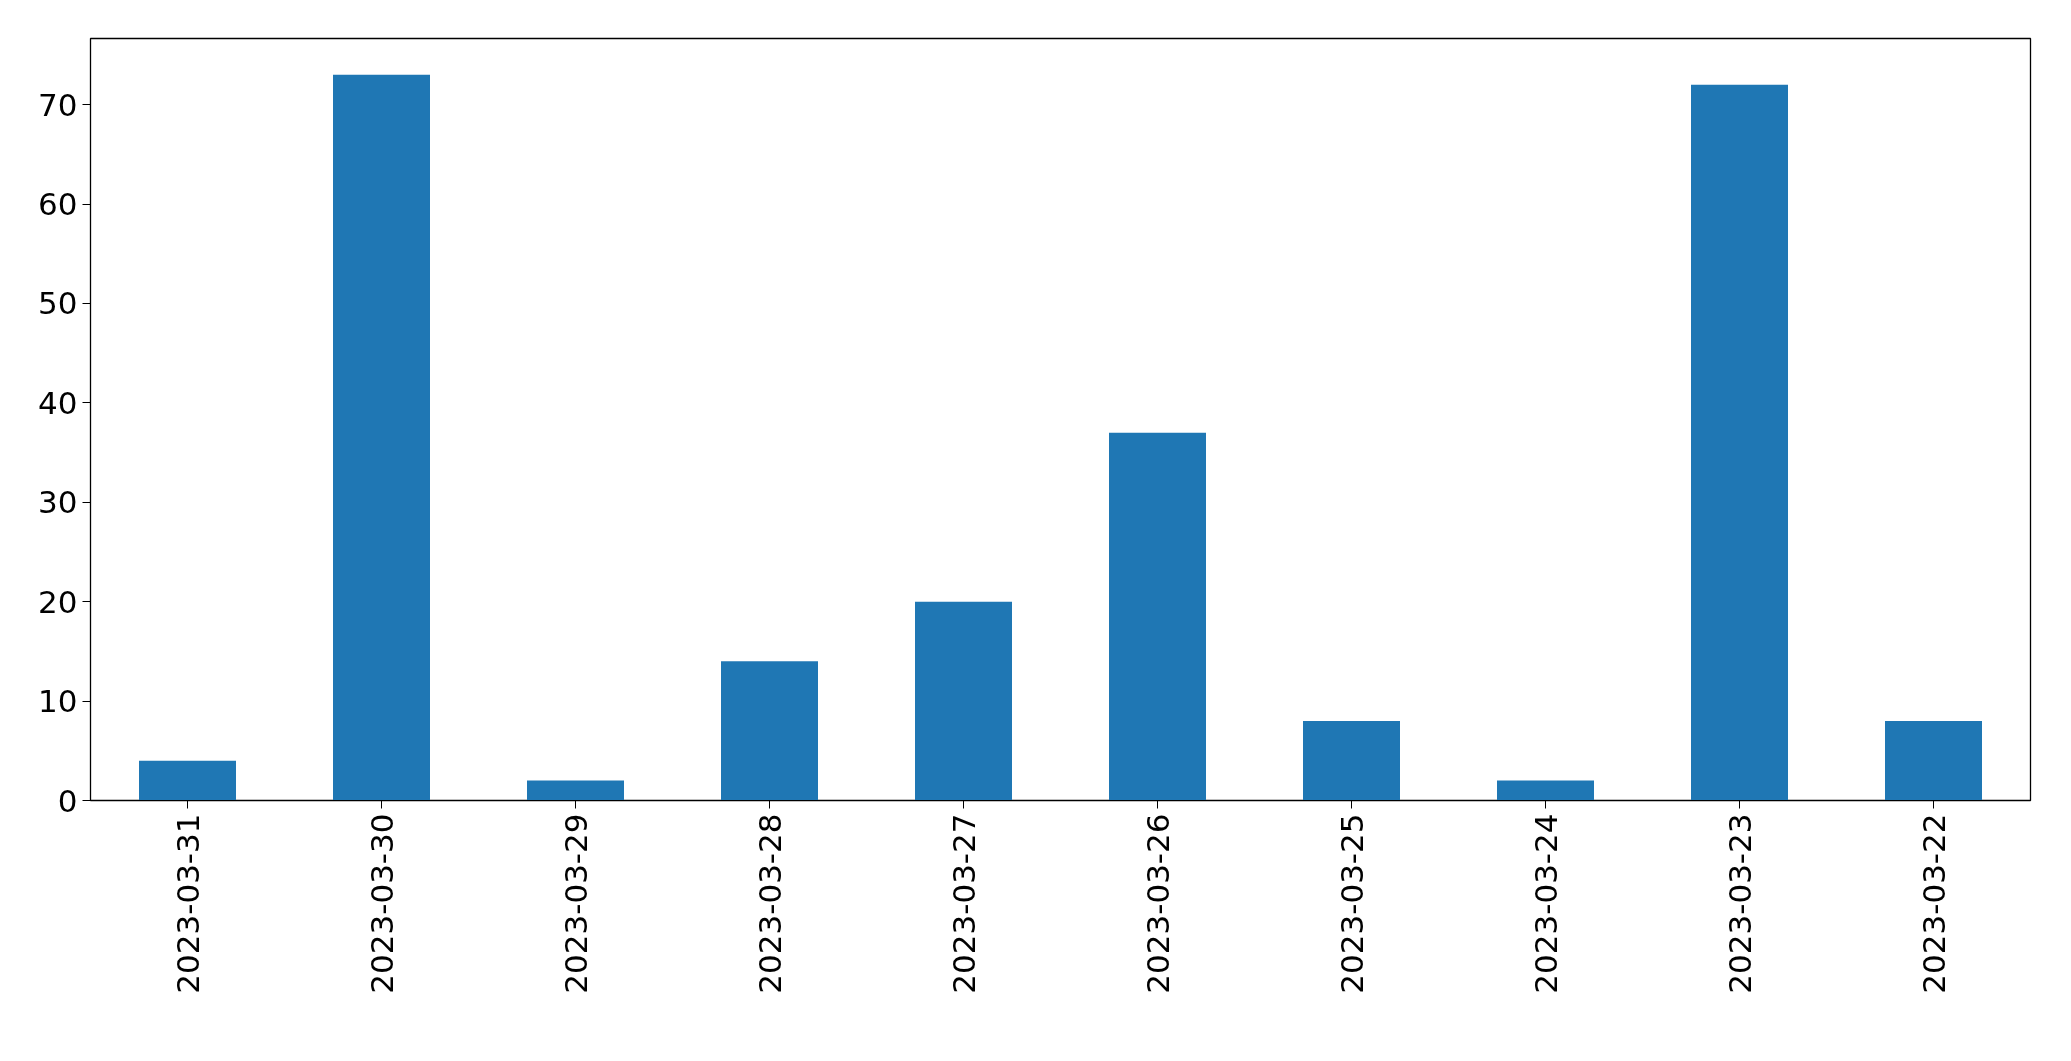 The width and height of the screenshot is (2071, 1061). Describe the element at coordinates (67, 800) in the screenshot. I see `y-tick-label: 0` at that location.